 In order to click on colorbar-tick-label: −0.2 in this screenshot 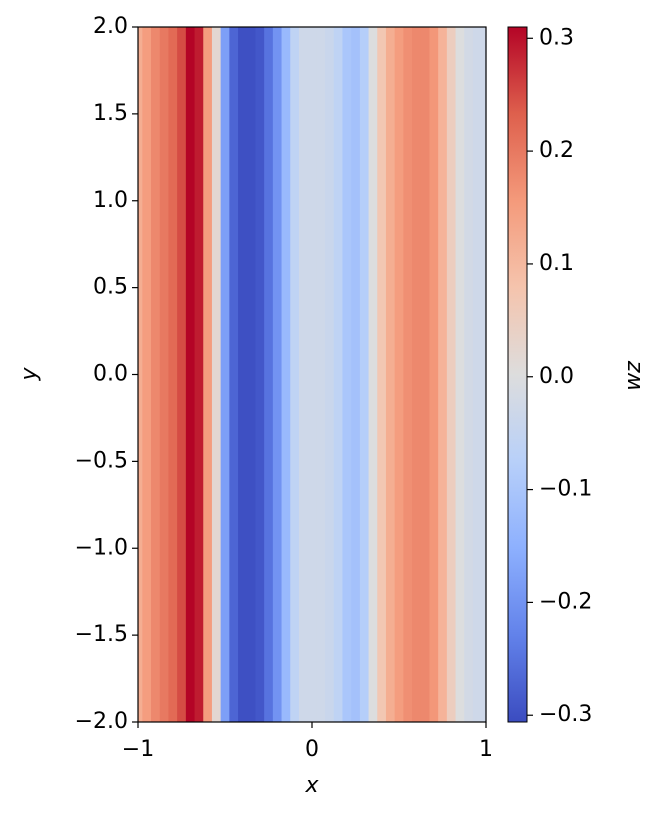, I will do `click(565, 601)`.